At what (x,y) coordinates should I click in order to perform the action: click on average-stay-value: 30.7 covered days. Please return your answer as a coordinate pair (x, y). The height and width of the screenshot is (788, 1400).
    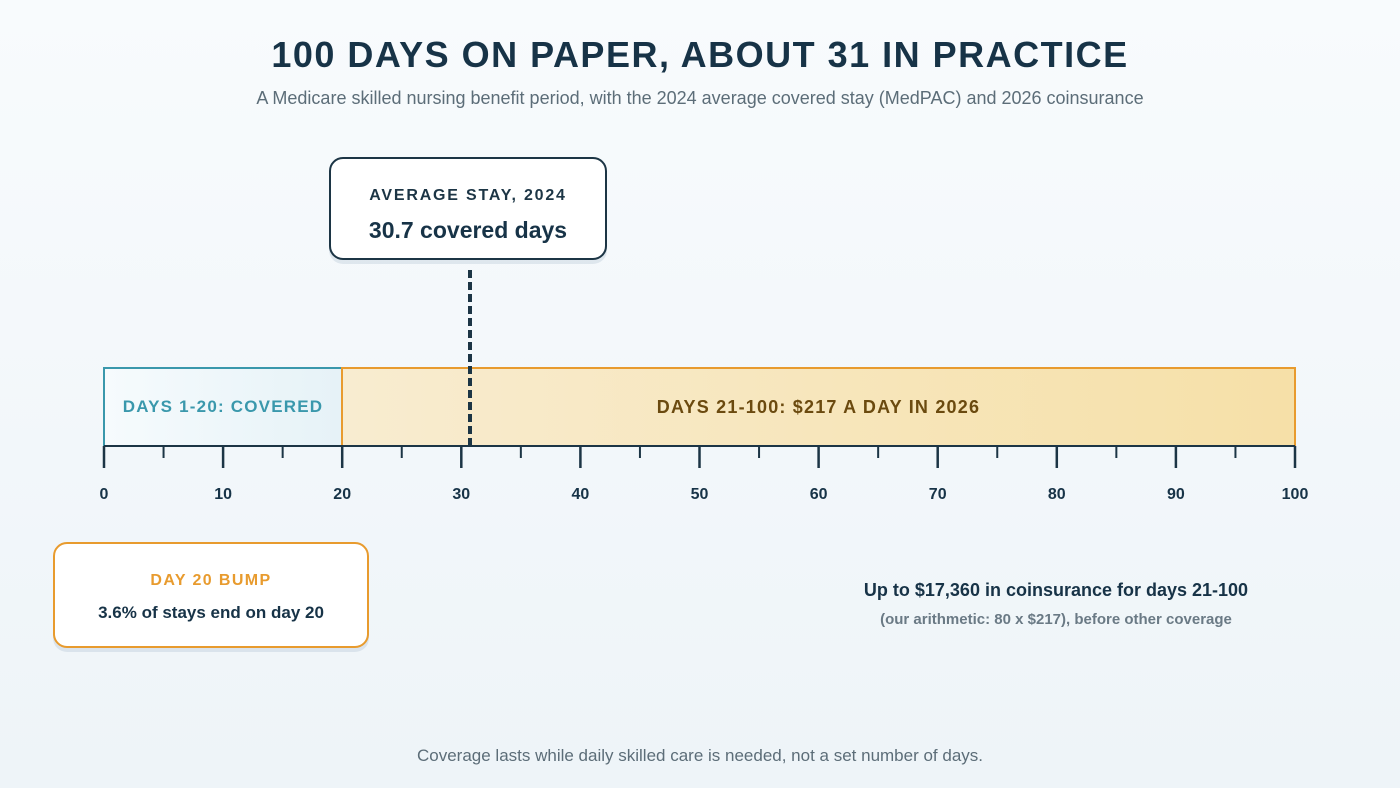
    Looking at the image, I should click on (468, 230).